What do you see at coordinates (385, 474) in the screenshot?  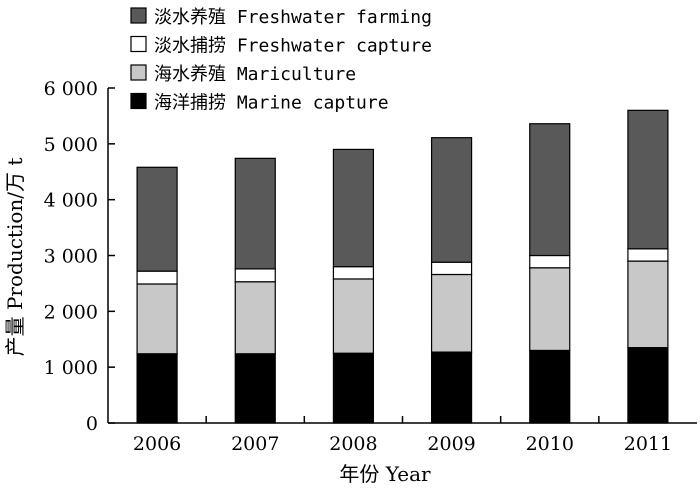 I see `x-axis-title: 年份 Year` at bounding box center [385, 474].